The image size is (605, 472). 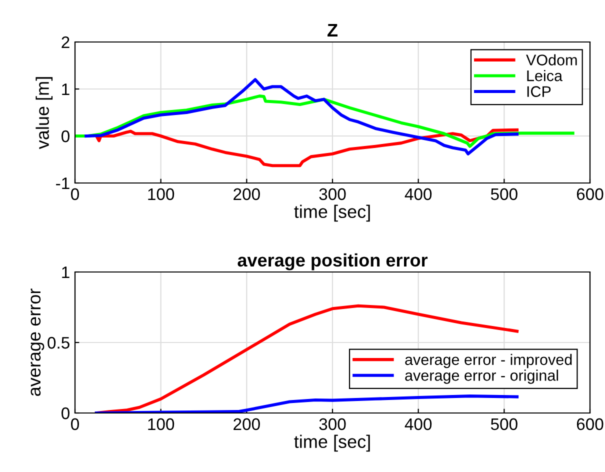 I want to click on y-axis-title: average error, so click(x=37, y=342).